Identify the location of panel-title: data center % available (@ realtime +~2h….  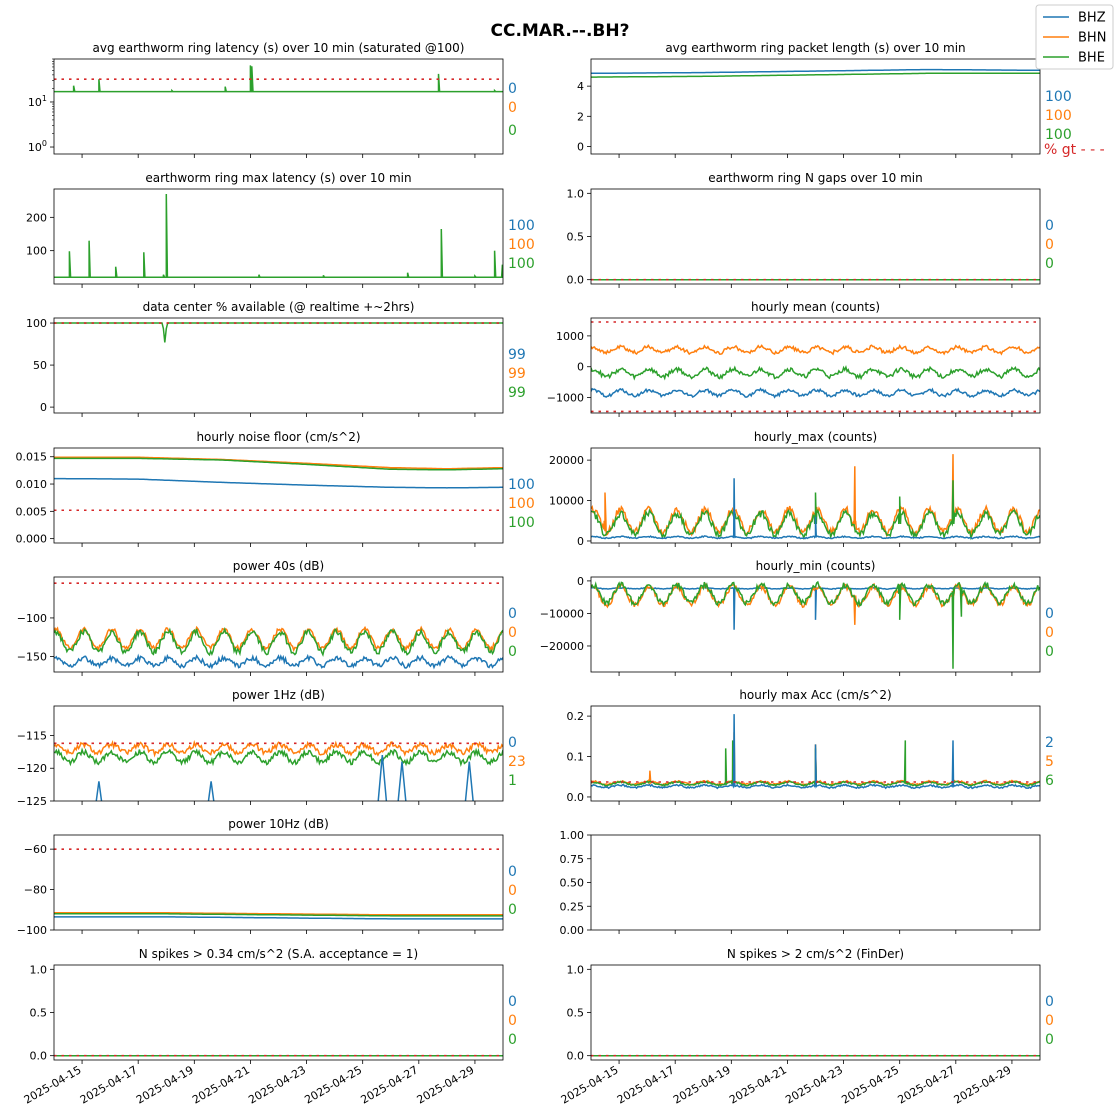
(279, 307).